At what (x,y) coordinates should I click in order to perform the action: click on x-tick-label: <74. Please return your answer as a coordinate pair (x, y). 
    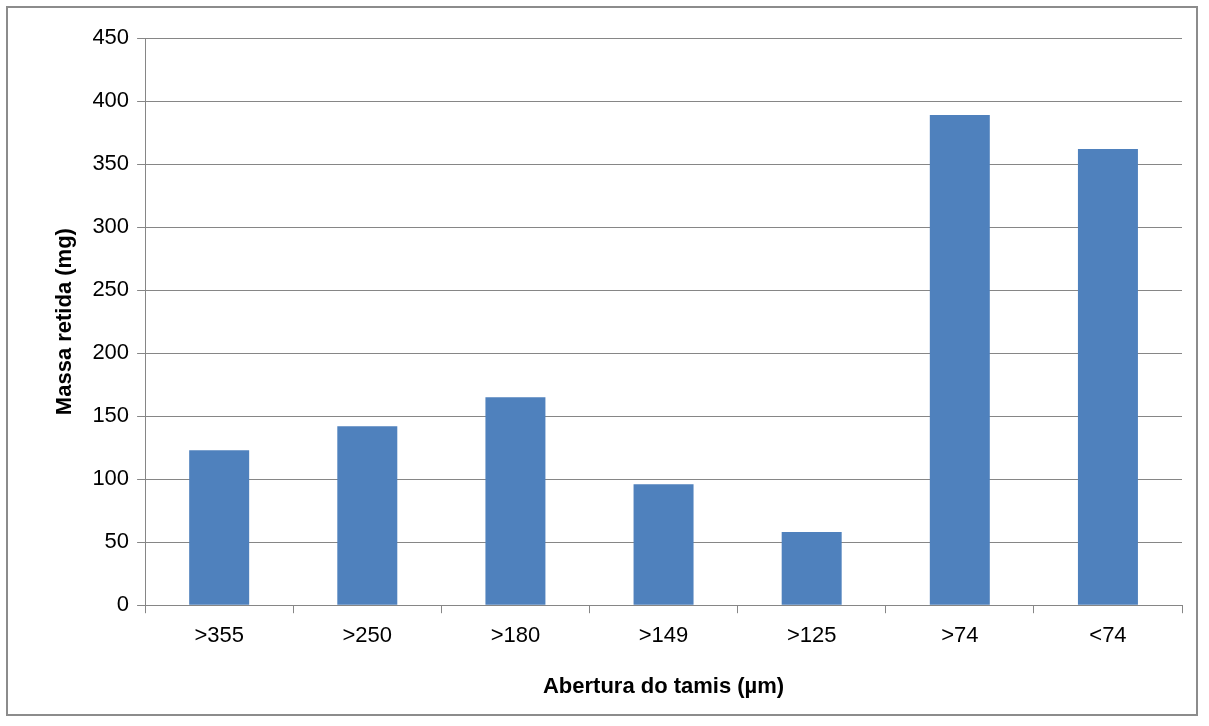
    Looking at the image, I should click on (1108, 635).